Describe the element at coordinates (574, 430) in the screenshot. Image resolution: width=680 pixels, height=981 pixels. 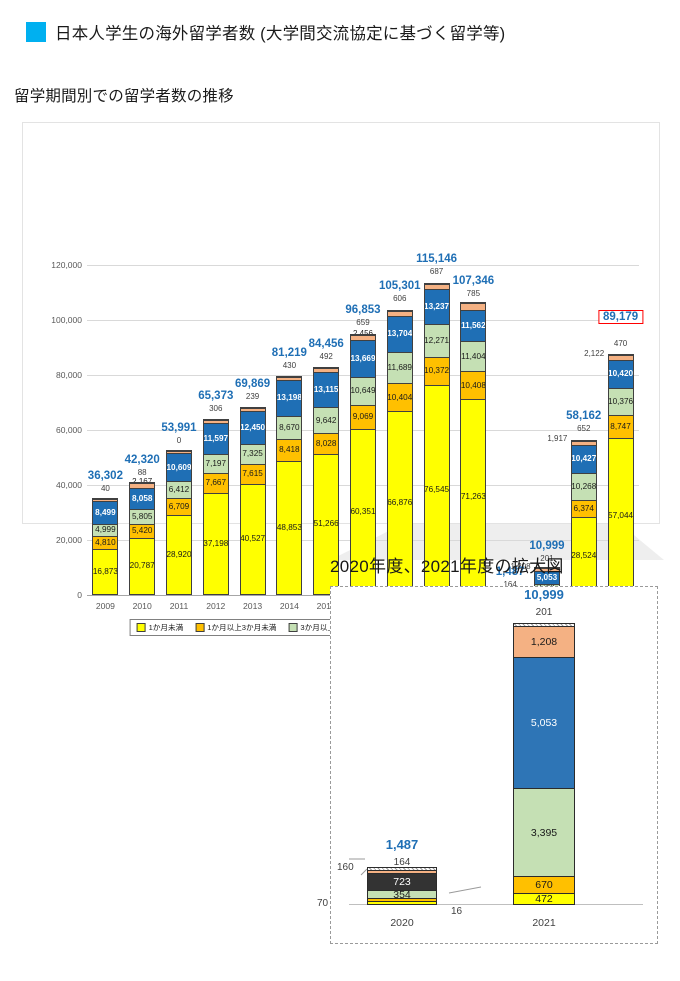
I see `bar-column: 58,162 652 1,917 28,524 6,374 10,268 10,427` at that location.